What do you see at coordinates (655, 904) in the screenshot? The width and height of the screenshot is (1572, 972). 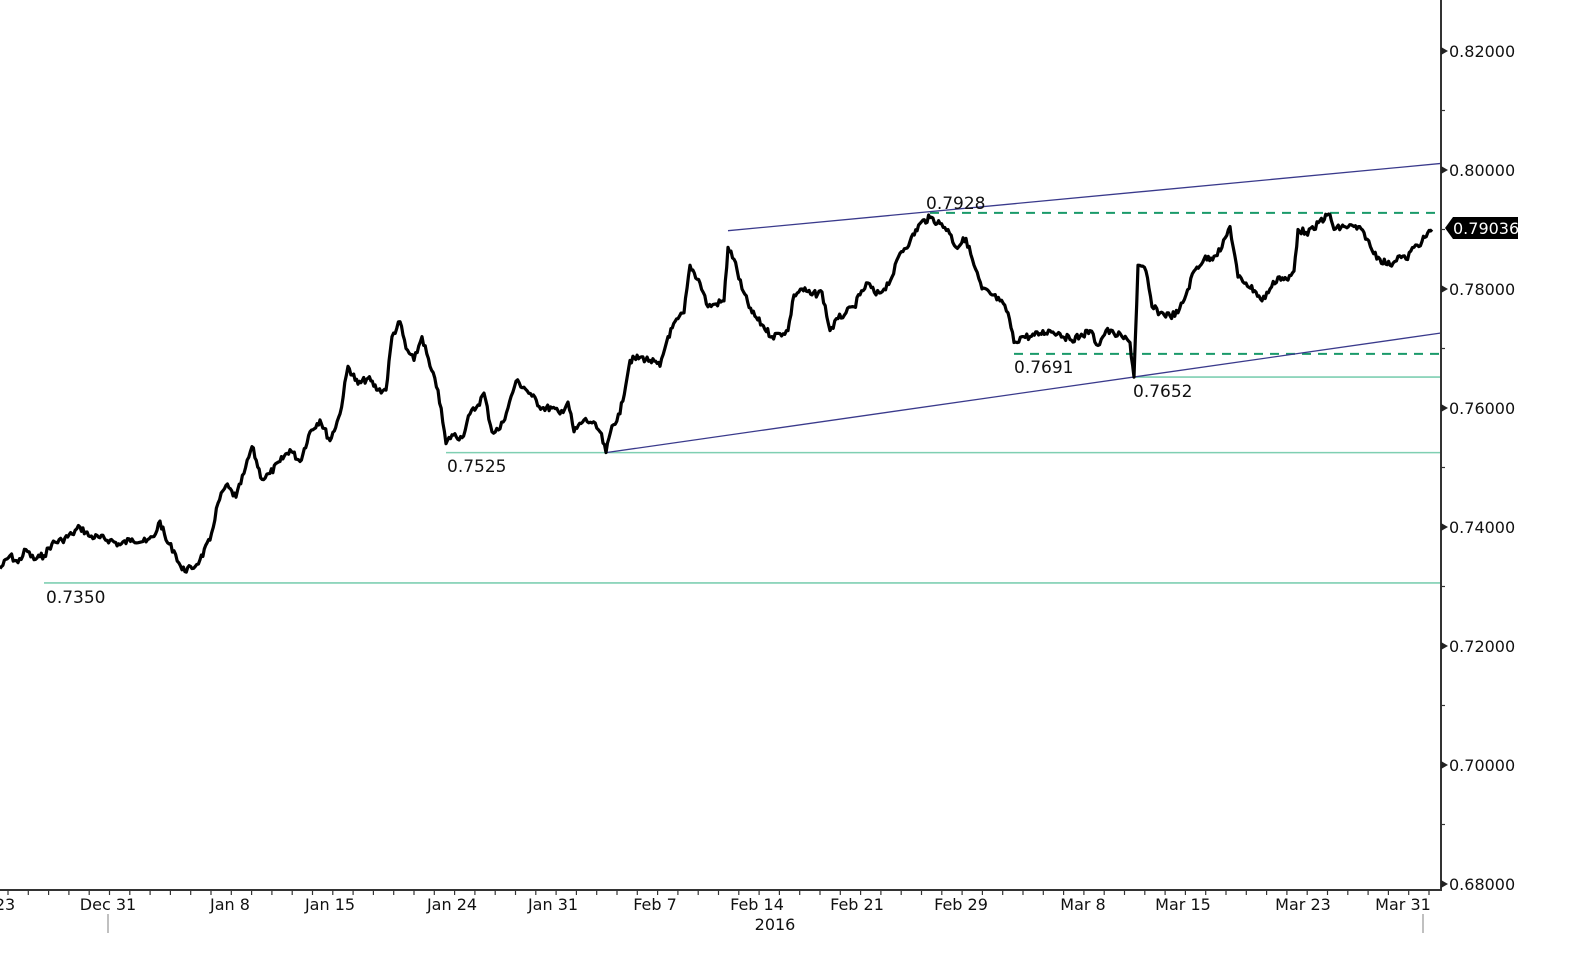 I see `x-tick-label: Feb 7` at bounding box center [655, 904].